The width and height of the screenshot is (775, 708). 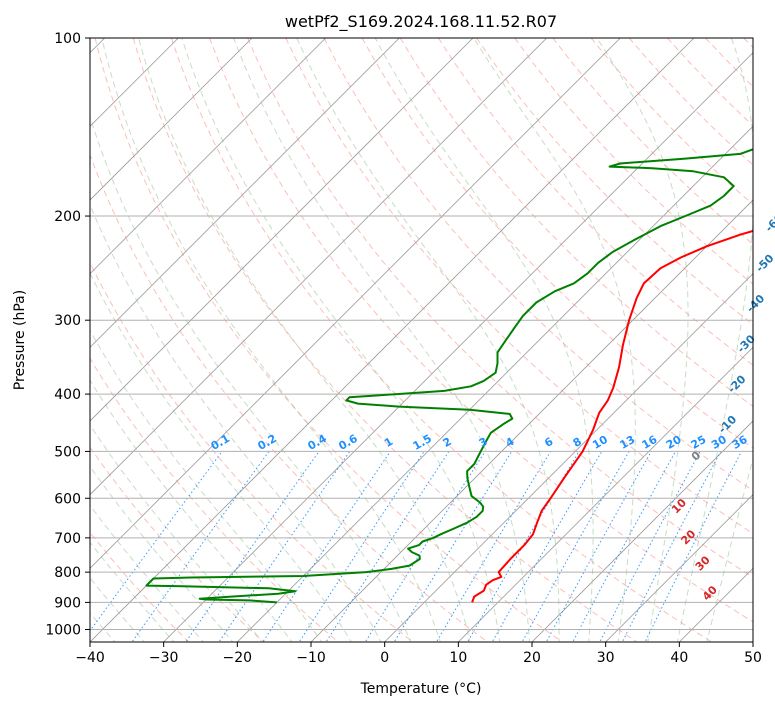 What do you see at coordinates (67, 334) in the screenshot?
I see `y-axis-ticks: 100 200 300 400 500 600 700 800 900 1000` at bounding box center [67, 334].